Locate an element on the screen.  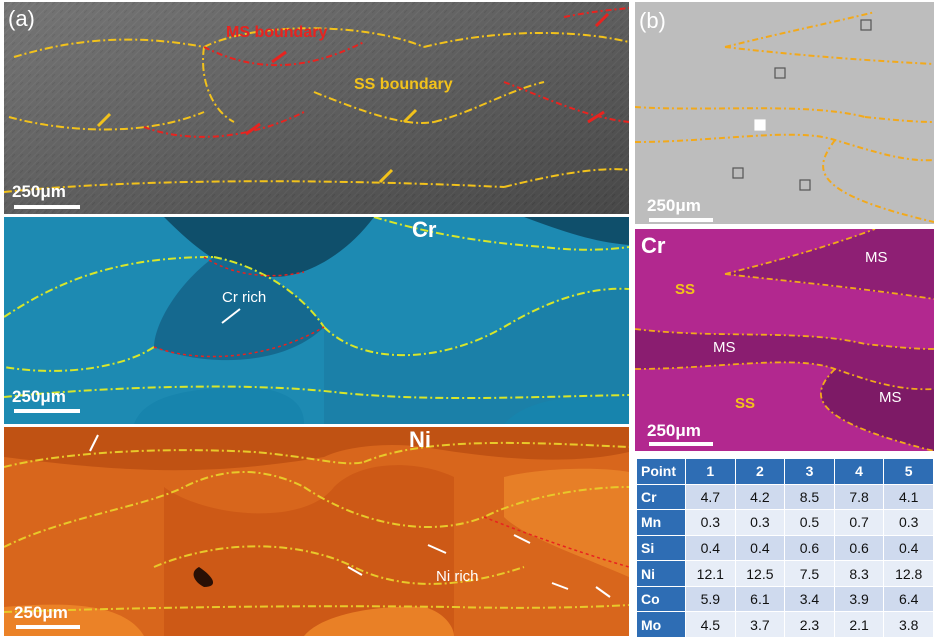
row-element: Ni is located at coordinates (661, 573).